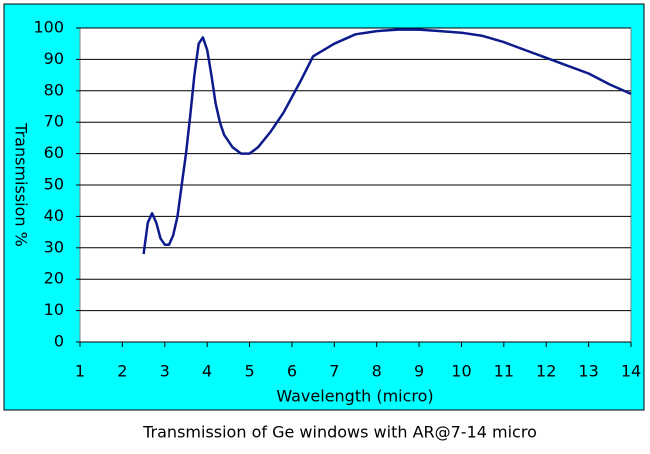  What do you see at coordinates (377, 371) in the screenshot?
I see `x-tick-label: 8` at bounding box center [377, 371].